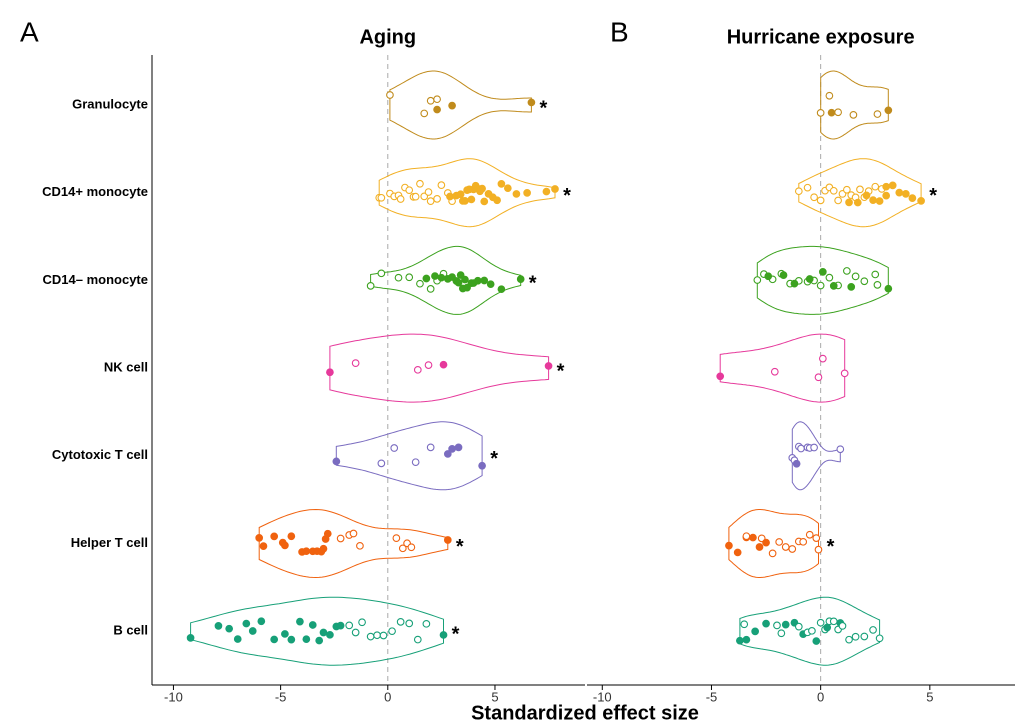 Image resolution: width=1024 pixels, height=726 pixels. Describe the element at coordinates (95, 279) in the screenshot. I see `category-label: CD14– monocyte` at that location.